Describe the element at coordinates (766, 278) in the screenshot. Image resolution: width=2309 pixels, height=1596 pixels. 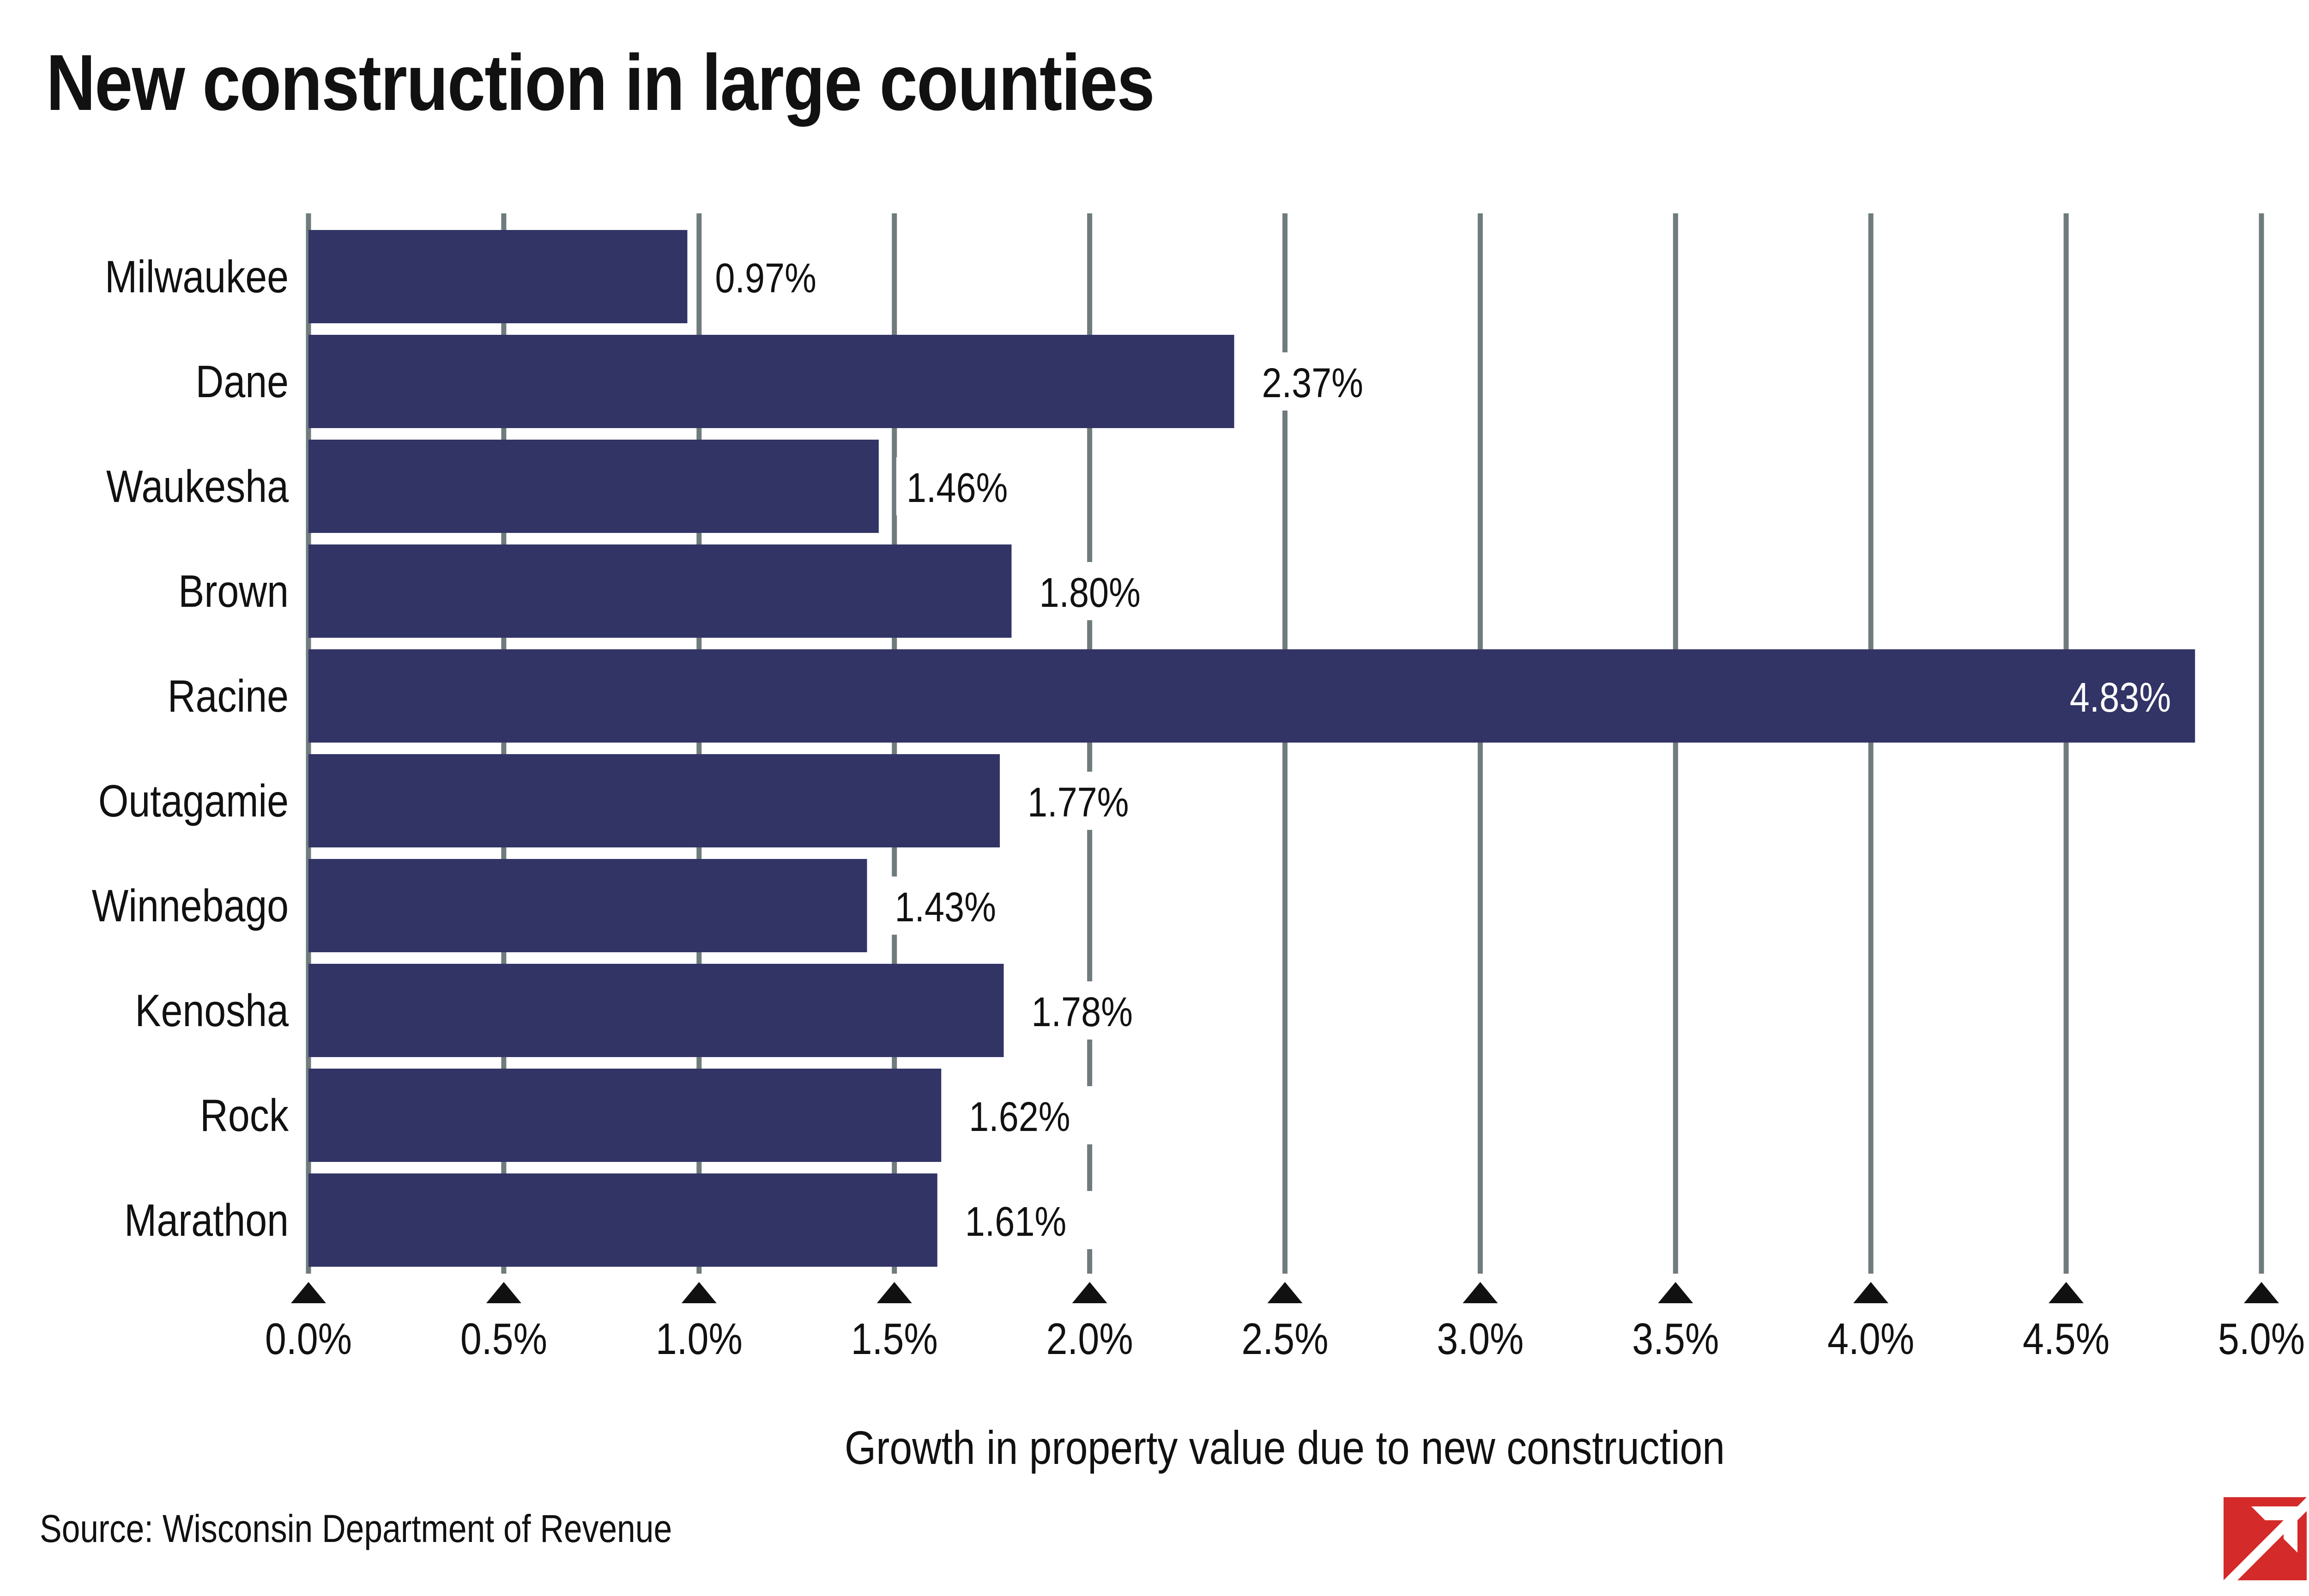
I see `value-label: 0.97%` at that location.